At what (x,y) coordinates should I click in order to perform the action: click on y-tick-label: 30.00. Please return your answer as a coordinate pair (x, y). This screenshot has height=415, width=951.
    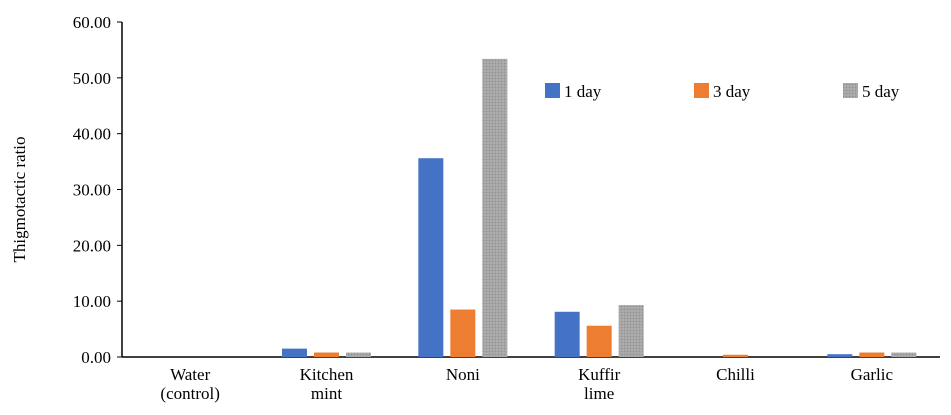
    Looking at the image, I should click on (92, 190).